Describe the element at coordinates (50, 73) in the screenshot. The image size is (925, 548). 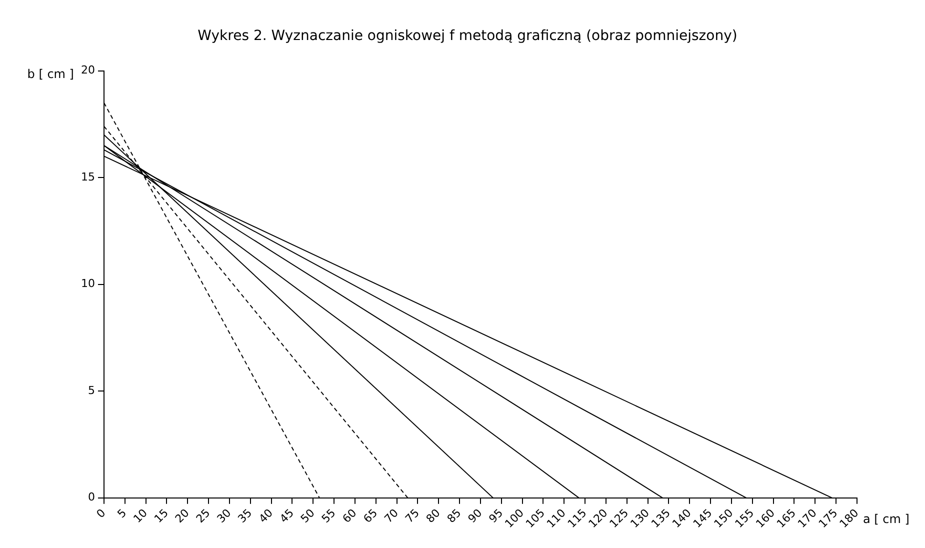
I see `y-axis-title: b [ cm ]` at that location.